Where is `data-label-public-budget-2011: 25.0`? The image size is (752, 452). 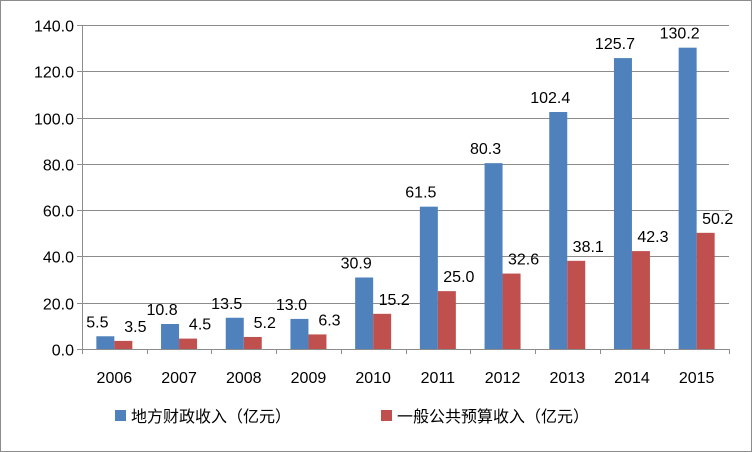 data-label-public-budget-2011: 25.0 is located at coordinates (458, 277).